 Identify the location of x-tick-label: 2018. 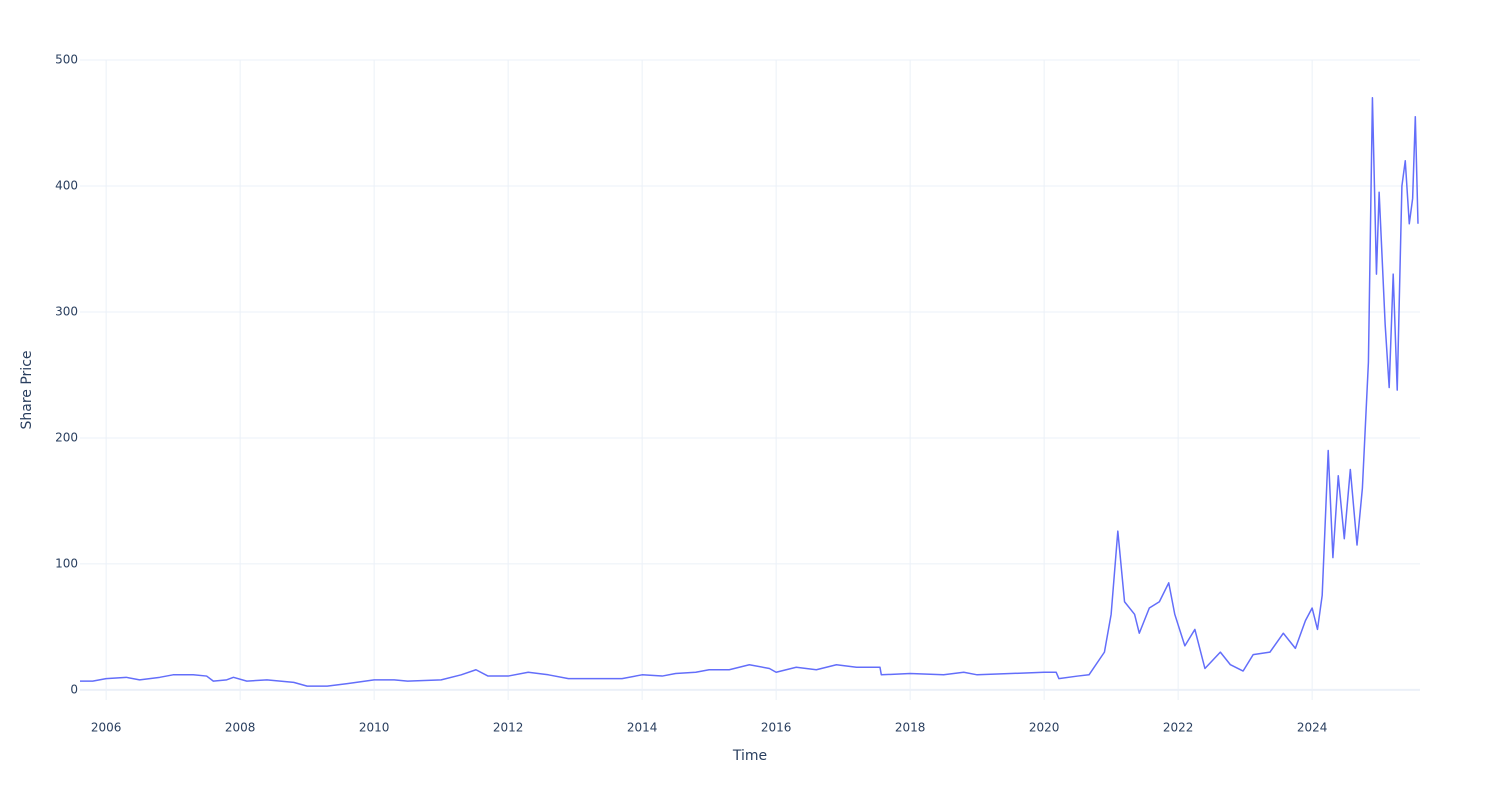
(910, 728).